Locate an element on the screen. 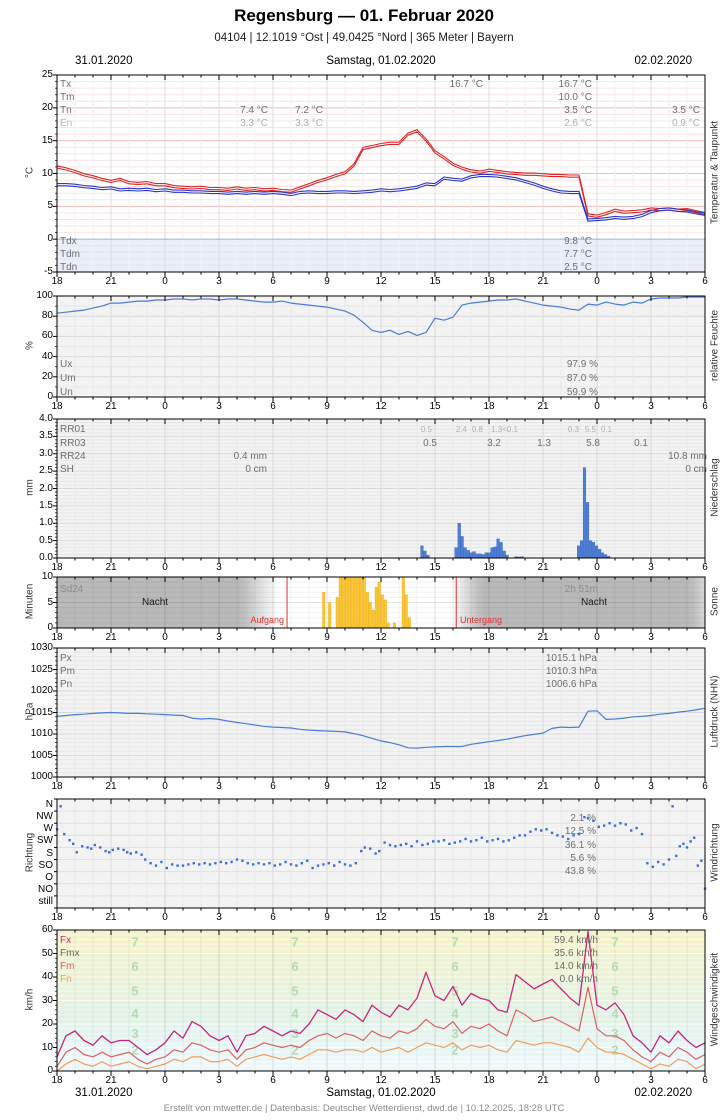  y-tick-label: 15 is located at coordinates (47, 140).